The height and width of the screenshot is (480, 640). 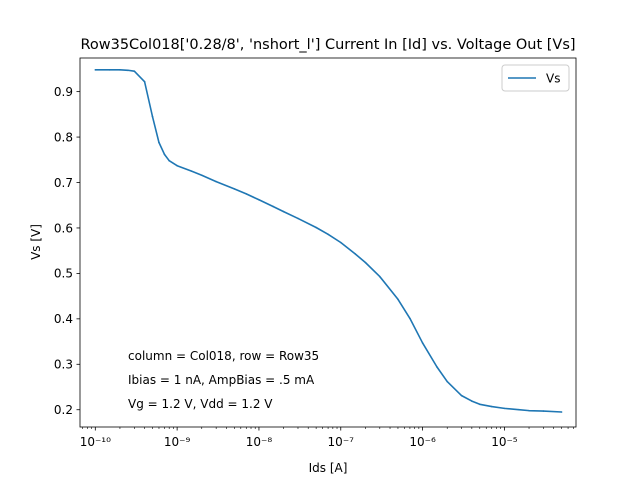 I want to click on y-tick-label: 0.9, so click(x=63, y=92).